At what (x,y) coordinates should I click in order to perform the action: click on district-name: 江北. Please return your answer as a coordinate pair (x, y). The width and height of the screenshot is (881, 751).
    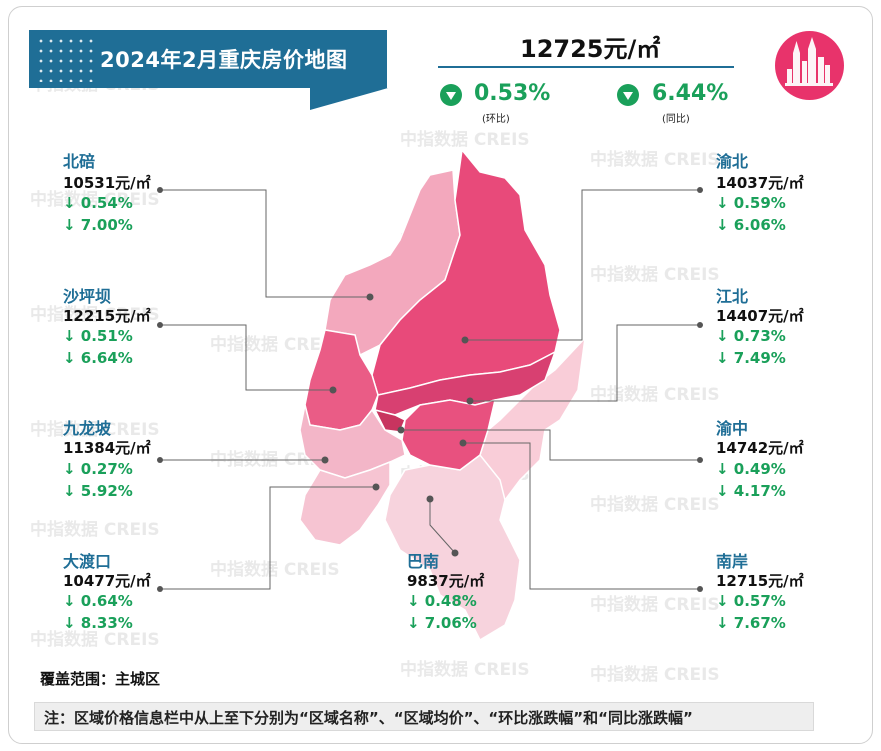
    Looking at the image, I should click on (732, 296).